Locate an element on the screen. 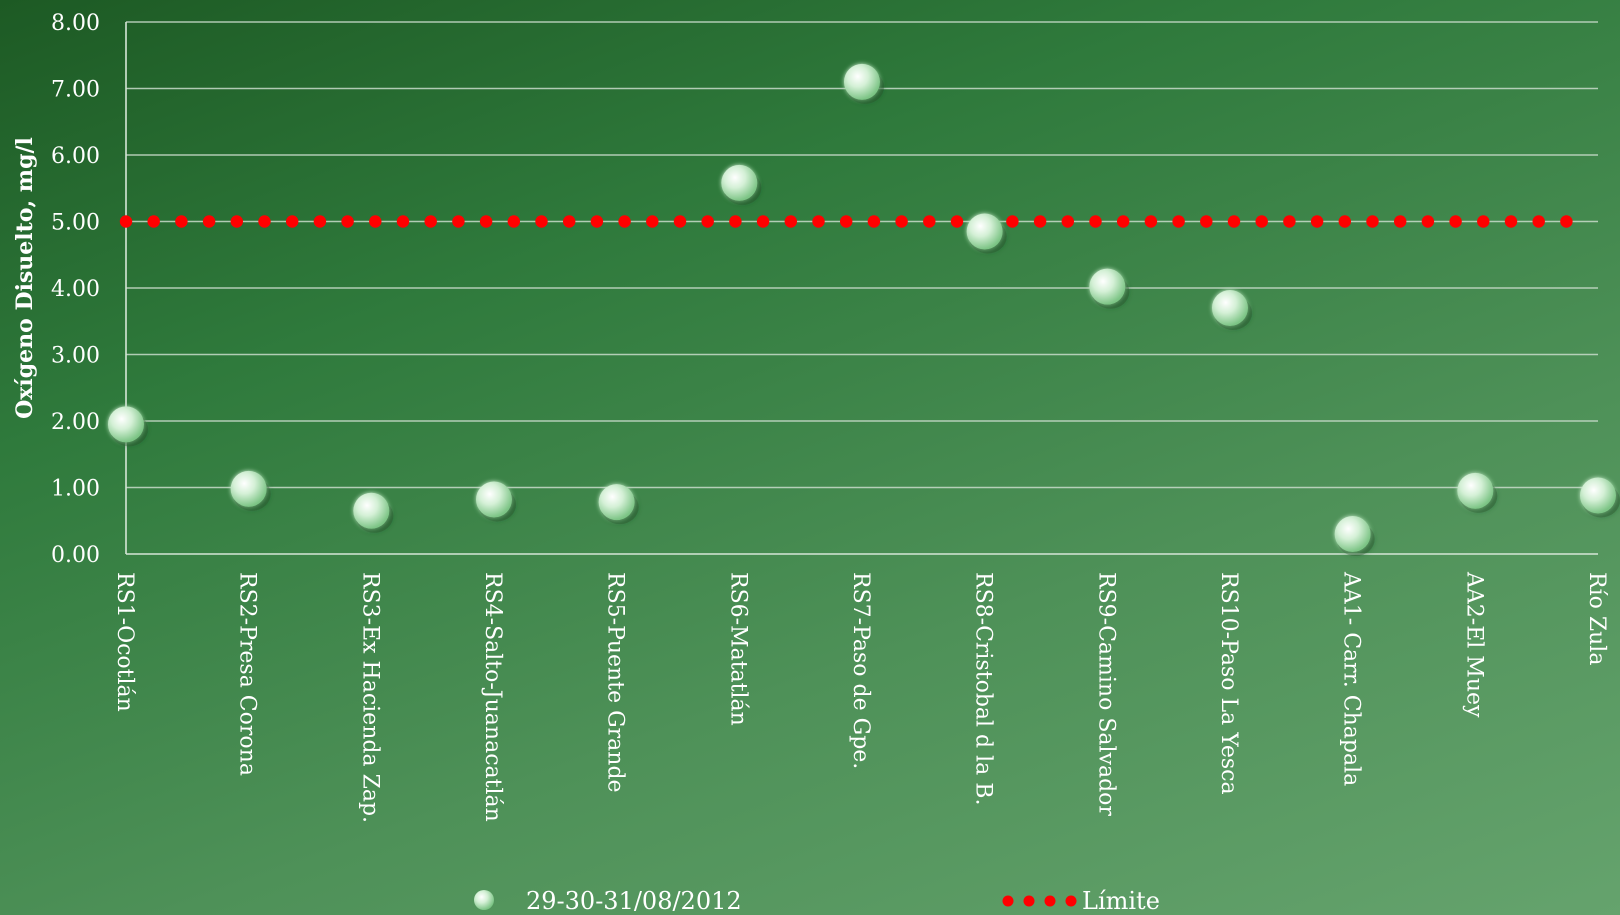 This screenshot has width=1620, height=915. y-axis-label: Oxígeno Disuelto, mg/l is located at coordinates (25, 278).